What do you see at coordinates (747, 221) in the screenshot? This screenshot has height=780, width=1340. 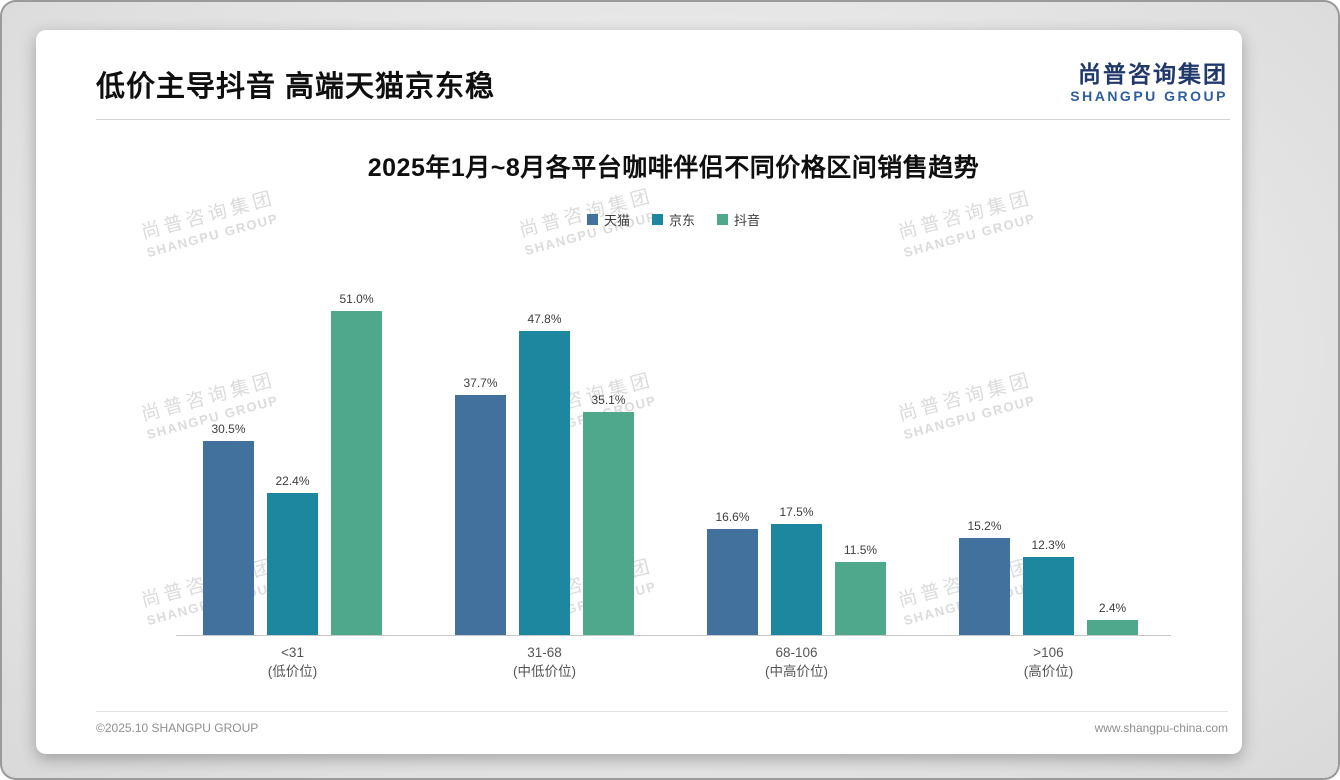 I see `legend-label: 抖音` at bounding box center [747, 221].